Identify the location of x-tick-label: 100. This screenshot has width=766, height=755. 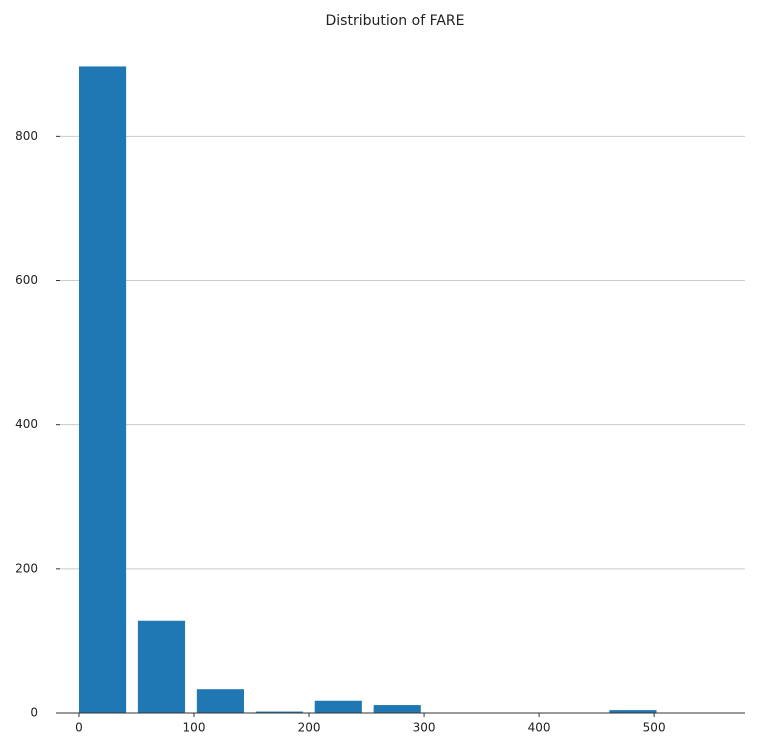
(194, 728).